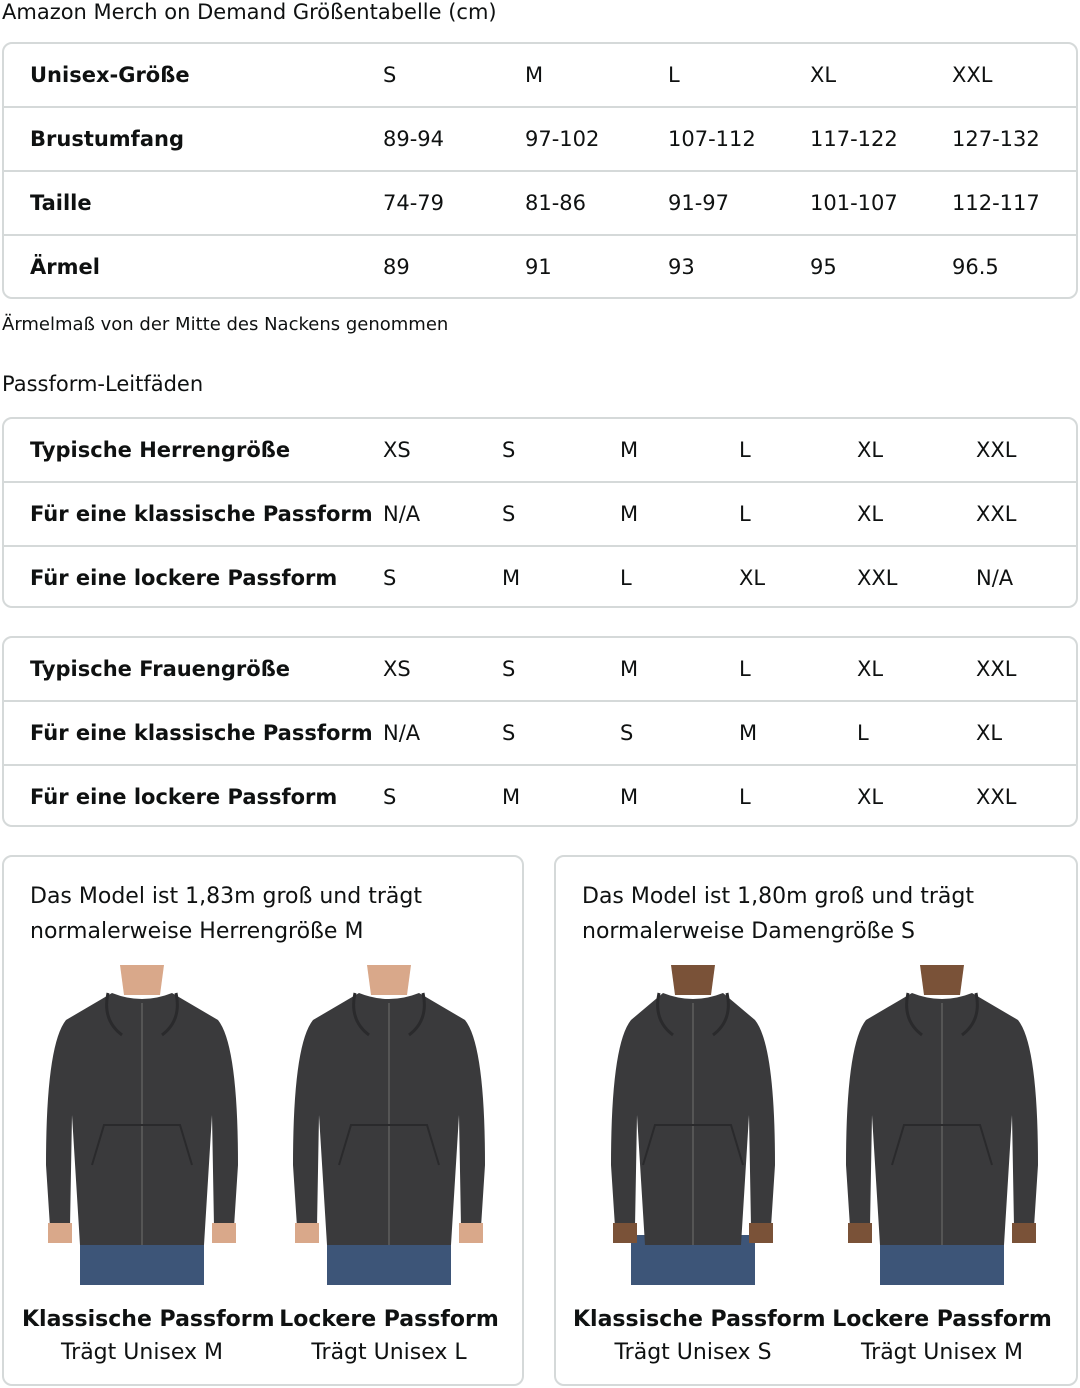 The image size is (1080, 1388). Describe the element at coordinates (681, 267) in the screenshot. I see `table-cell: 93` at that location.